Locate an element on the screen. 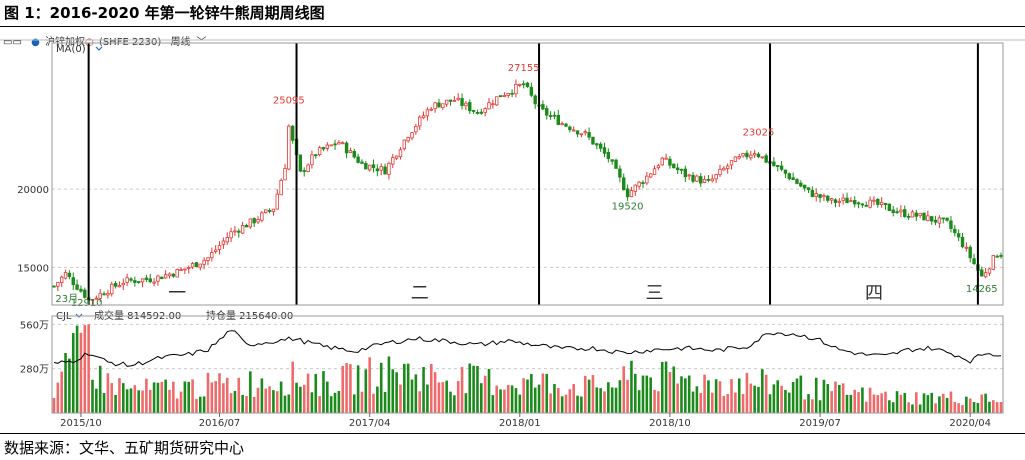  low-point-label: 19520 is located at coordinates (628, 207).